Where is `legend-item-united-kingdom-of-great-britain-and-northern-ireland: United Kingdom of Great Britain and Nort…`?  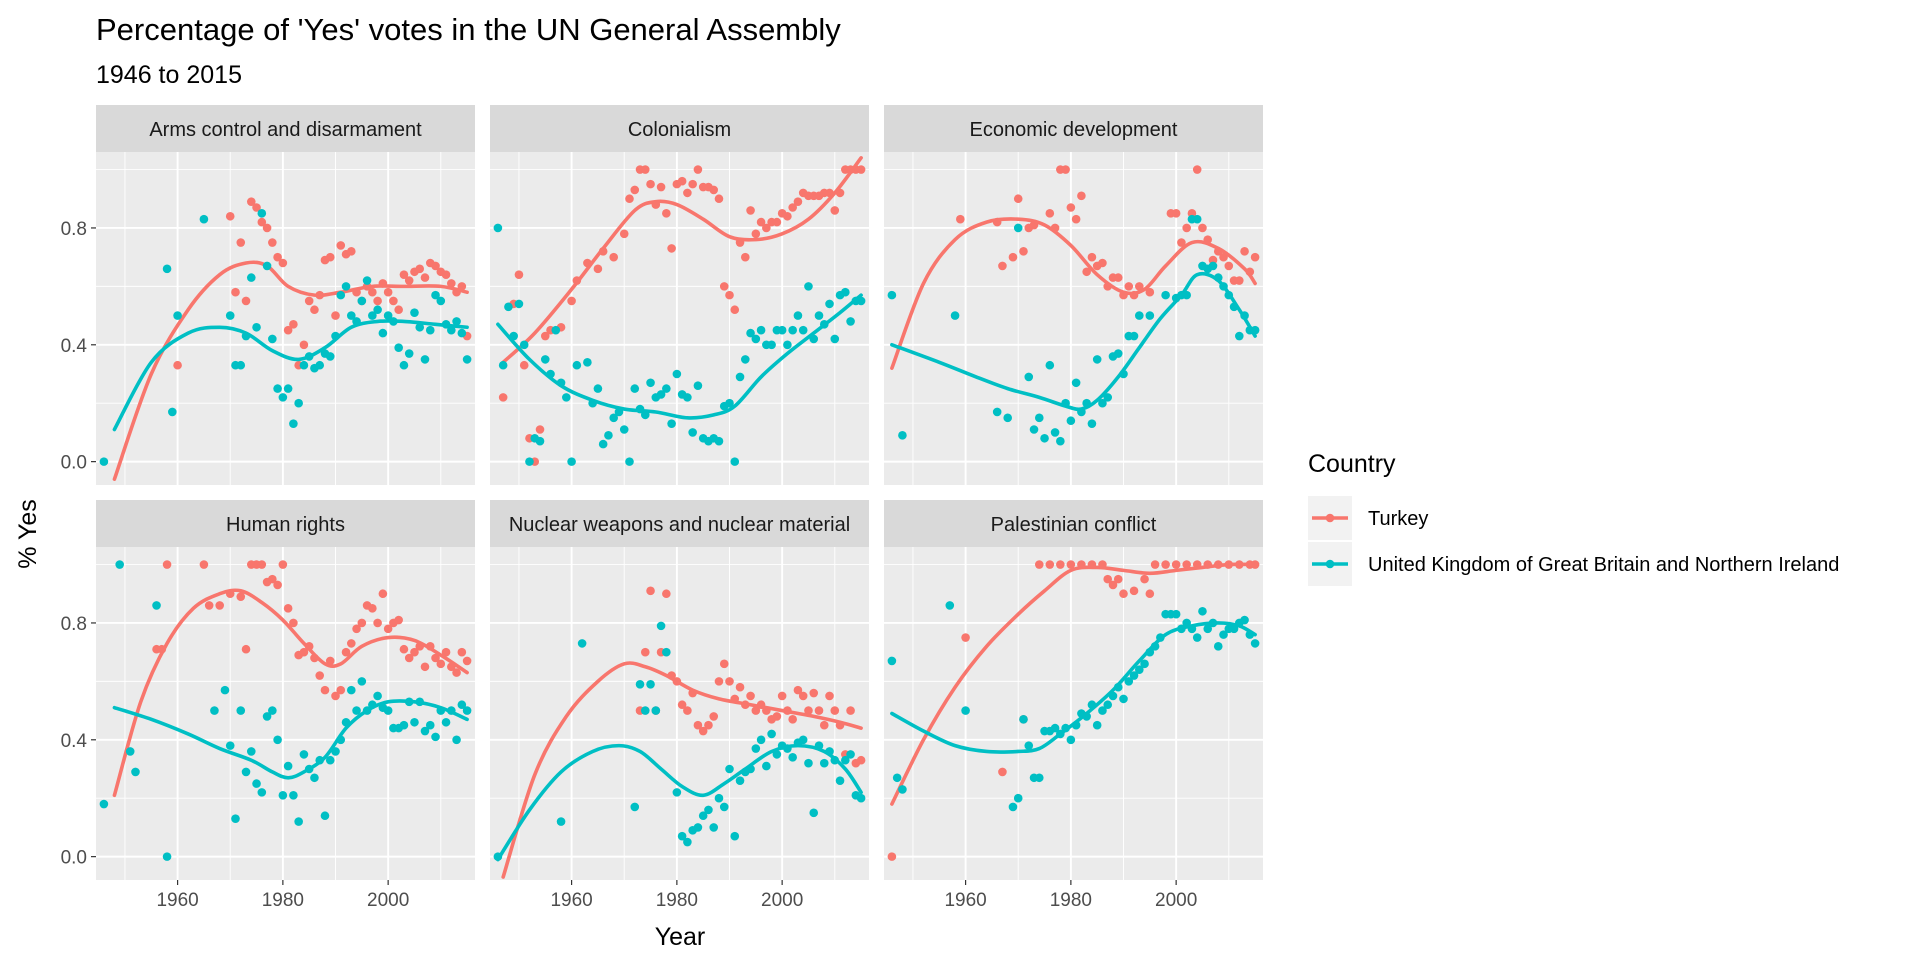
legend-item-united-kingdom-of-great-britain-and-northern-ireland: United Kingdom of Great Britain and Nort… is located at coordinates (1573, 564).